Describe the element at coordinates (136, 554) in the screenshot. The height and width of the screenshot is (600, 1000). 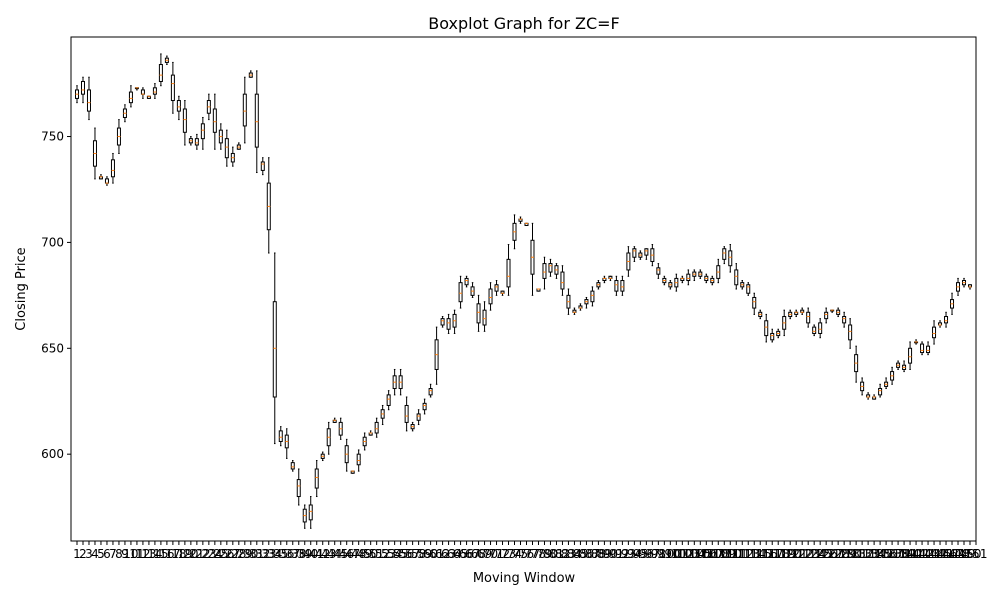
I see `x-tick-label: 11` at that location.